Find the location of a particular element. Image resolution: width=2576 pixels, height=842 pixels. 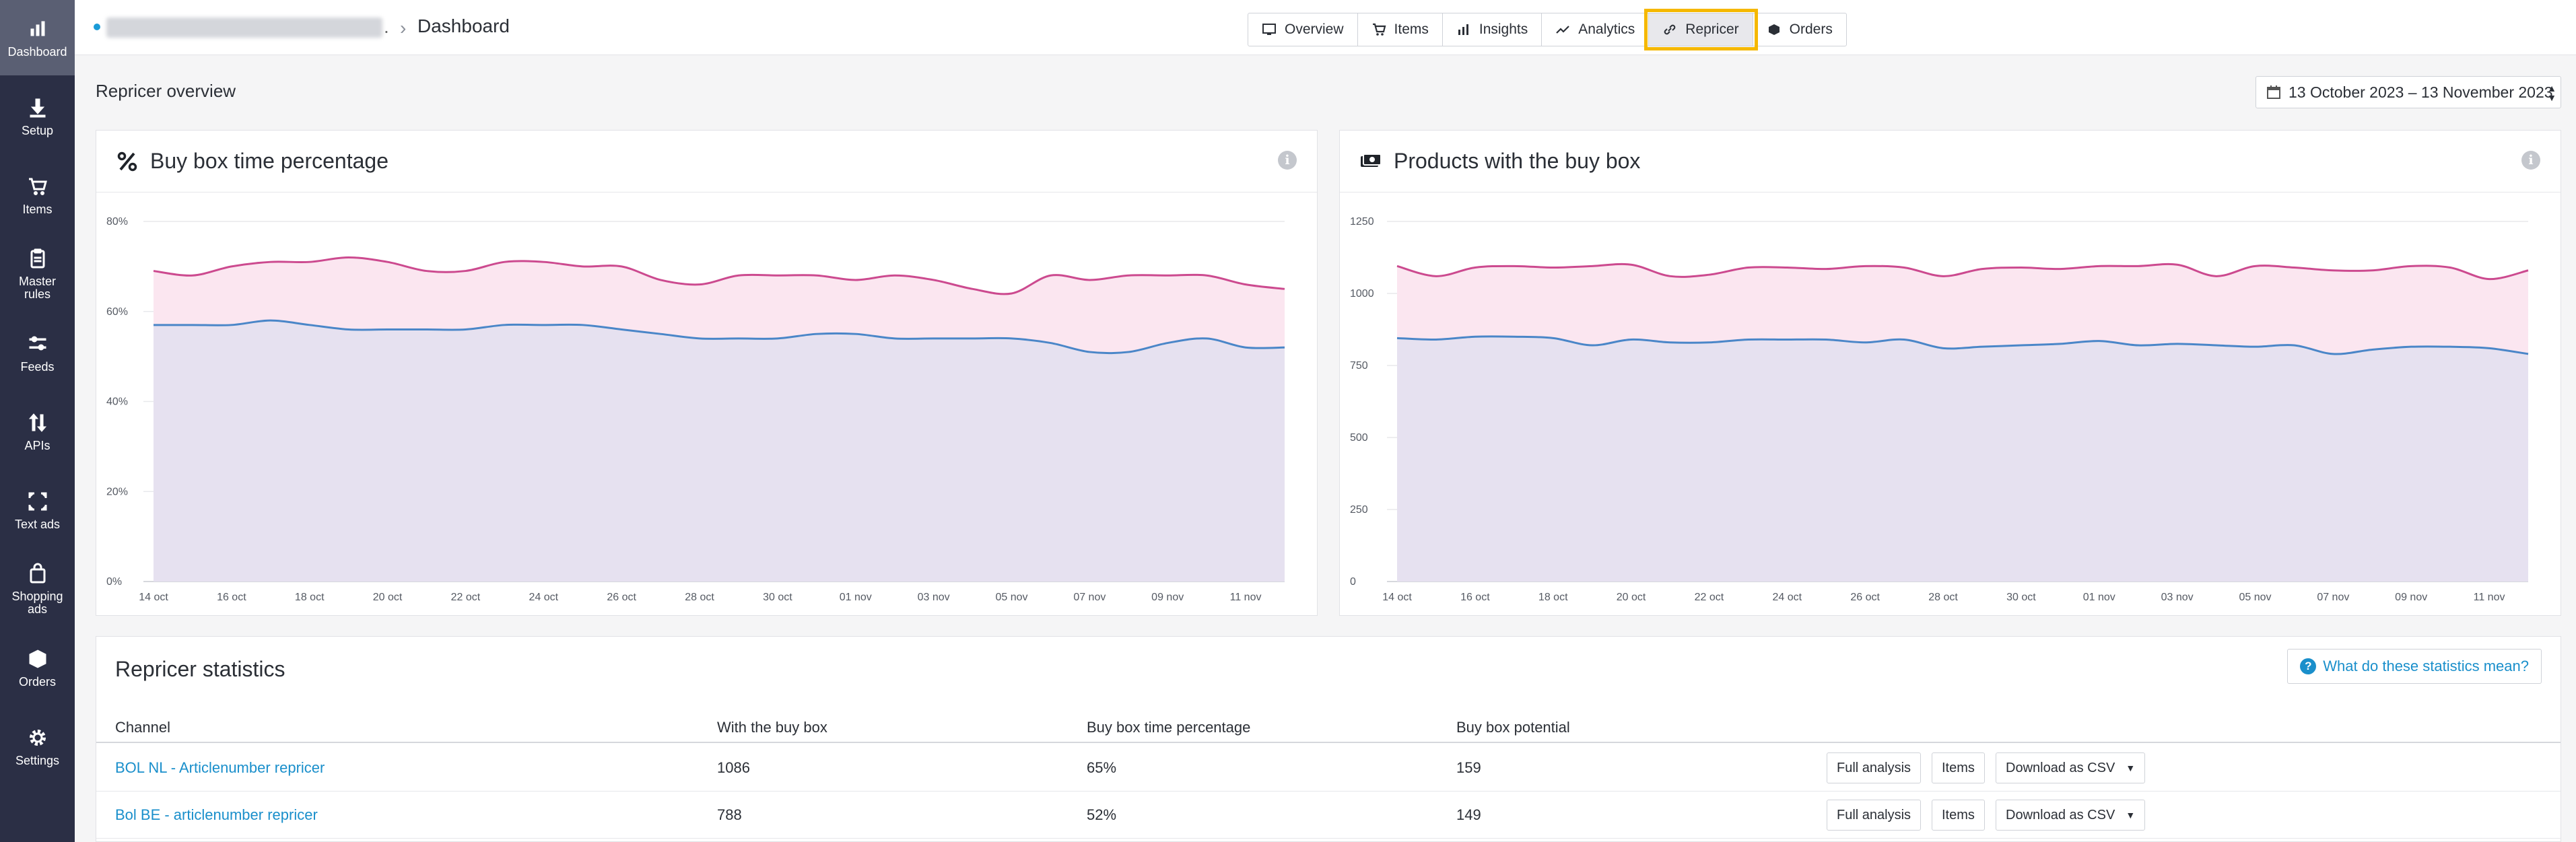

sidebar-item-setup: Setup is located at coordinates (37, 116).